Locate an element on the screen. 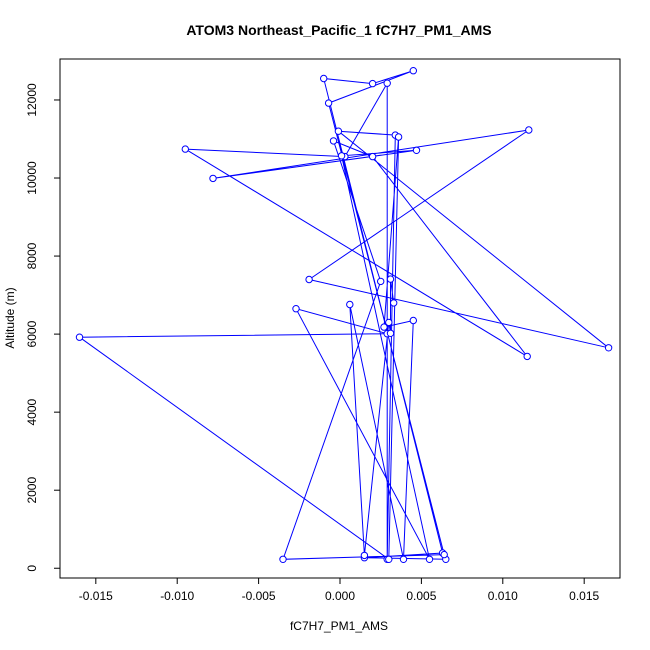  y-axis-label: Altitude (m) is located at coordinates (10, 317).